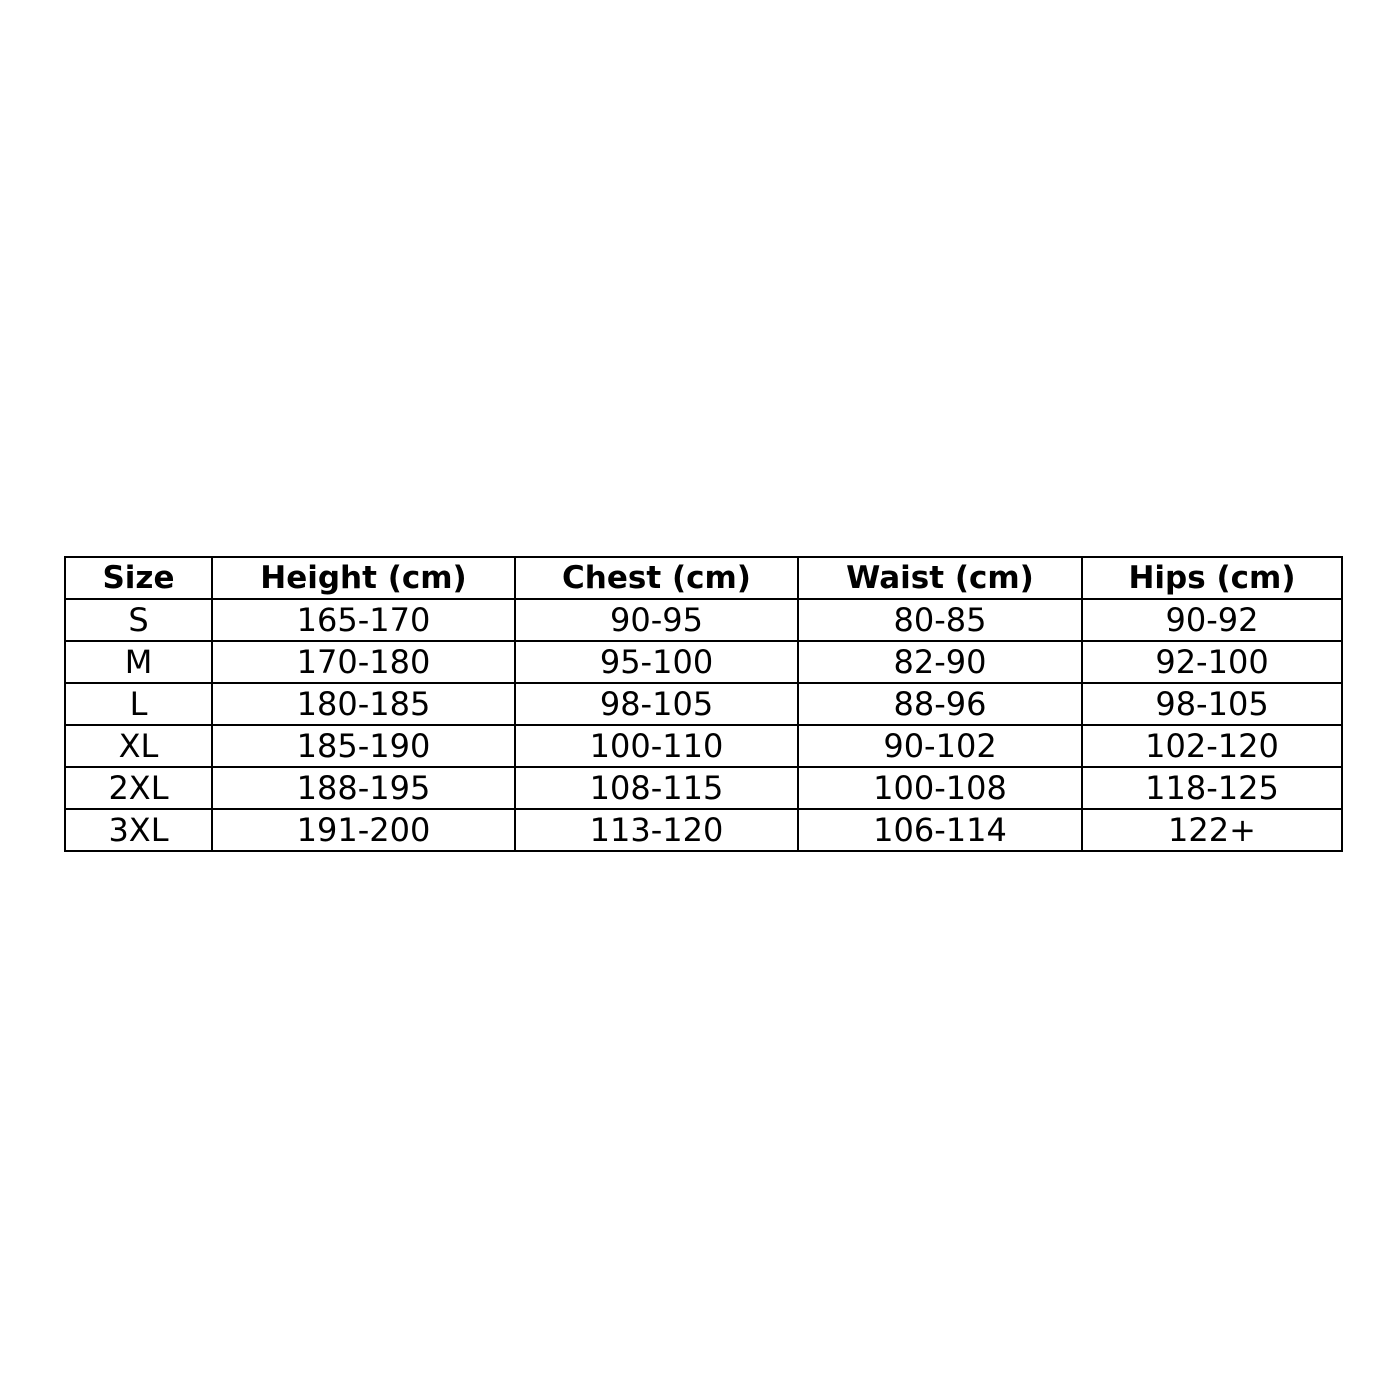  I want to click on table-row: 3XL 191-200 113-120 106-114 122+, so click(703, 830).